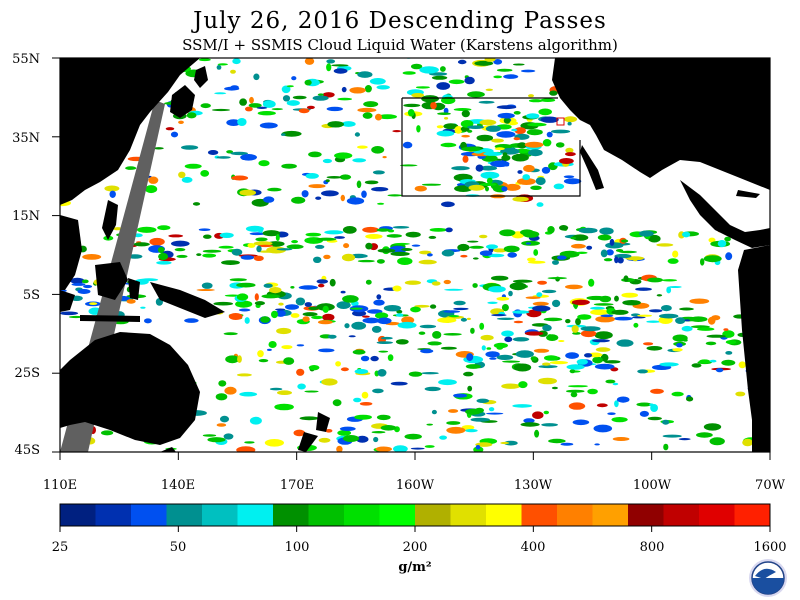 Image resolution: width=800 pixels, height=600 pixels. What do you see at coordinates (178, 485) in the screenshot?
I see `lon-label: 140E` at bounding box center [178, 485].